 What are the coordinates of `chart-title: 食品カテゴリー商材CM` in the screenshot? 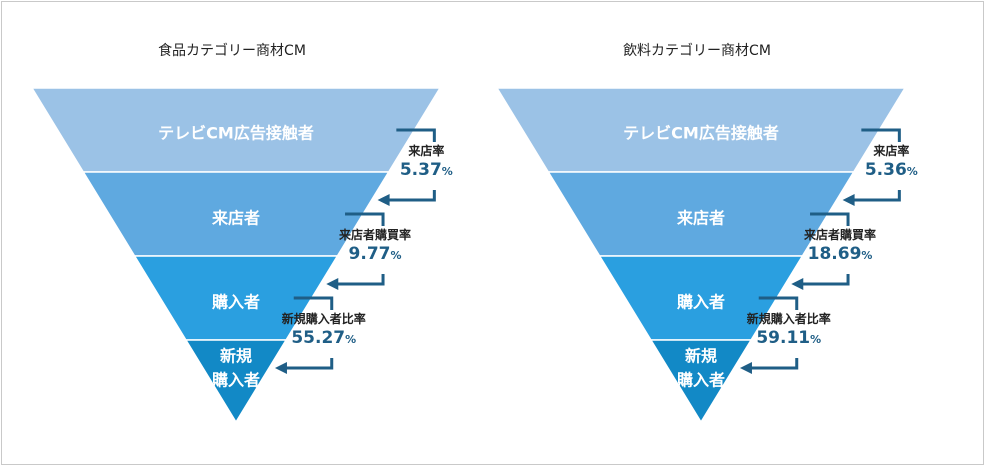 It's located at (232, 50).